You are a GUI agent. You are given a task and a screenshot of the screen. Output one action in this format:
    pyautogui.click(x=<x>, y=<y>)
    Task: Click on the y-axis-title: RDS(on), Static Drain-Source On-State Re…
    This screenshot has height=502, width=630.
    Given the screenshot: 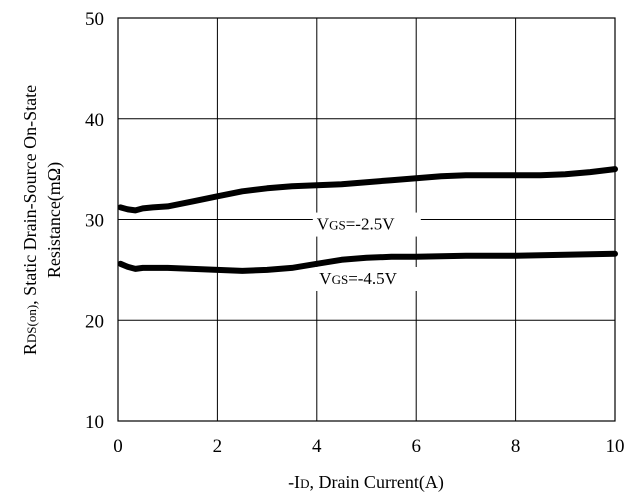 What is the action you would take?
    pyautogui.click(x=42, y=220)
    